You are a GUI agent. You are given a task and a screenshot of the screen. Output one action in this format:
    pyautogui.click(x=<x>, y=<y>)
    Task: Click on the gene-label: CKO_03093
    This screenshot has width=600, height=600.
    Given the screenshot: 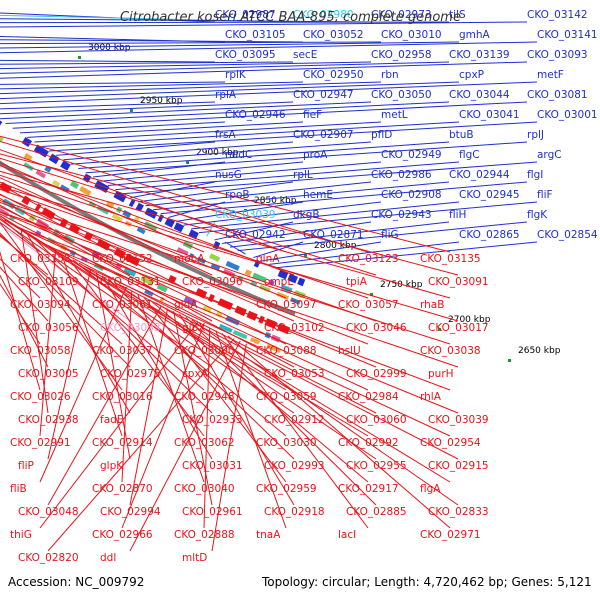 What is the action you would take?
    pyautogui.click(x=557, y=55)
    